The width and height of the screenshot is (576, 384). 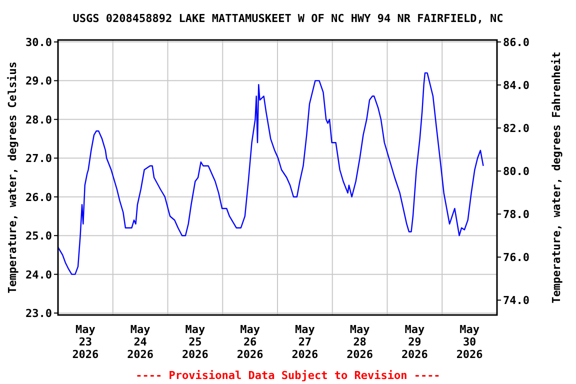 I want to click on x-tick-label: May 24 2026, so click(x=140, y=342).